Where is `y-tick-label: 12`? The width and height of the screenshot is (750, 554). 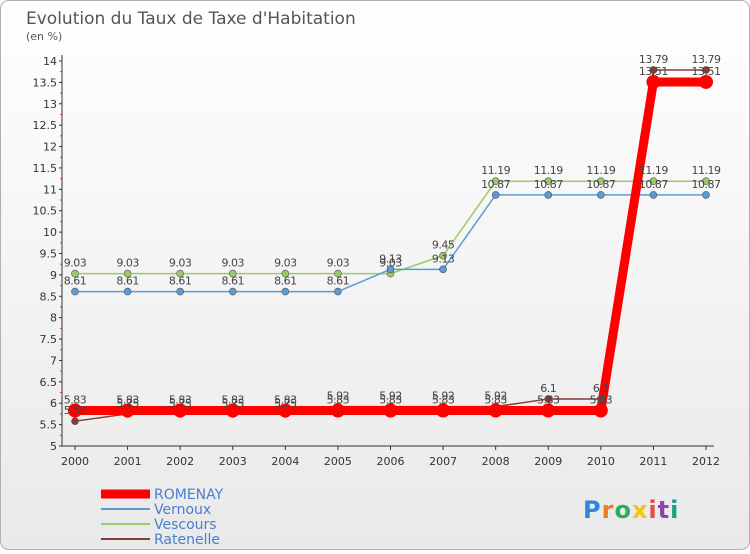 y-tick-label: 12 is located at coordinates (50, 147).